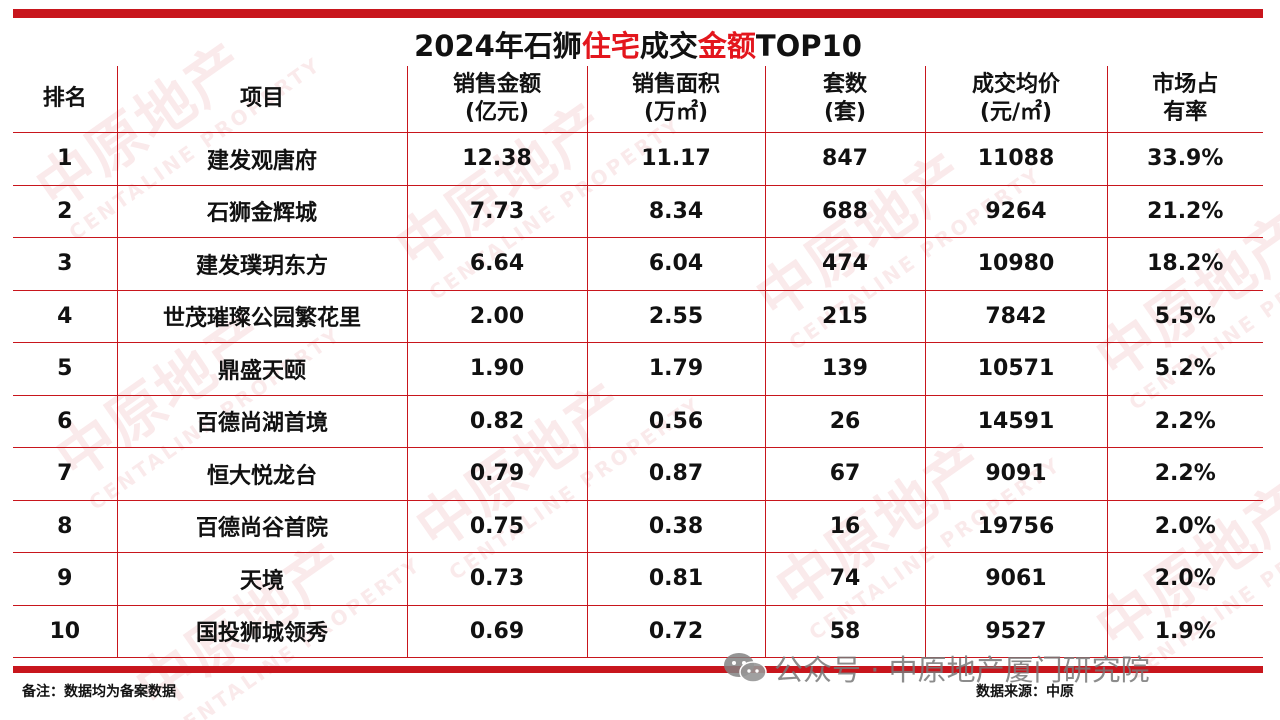  What do you see at coordinates (1016, 579) in the screenshot?
I see `cell-avg-price: 9061` at bounding box center [1016, 579].